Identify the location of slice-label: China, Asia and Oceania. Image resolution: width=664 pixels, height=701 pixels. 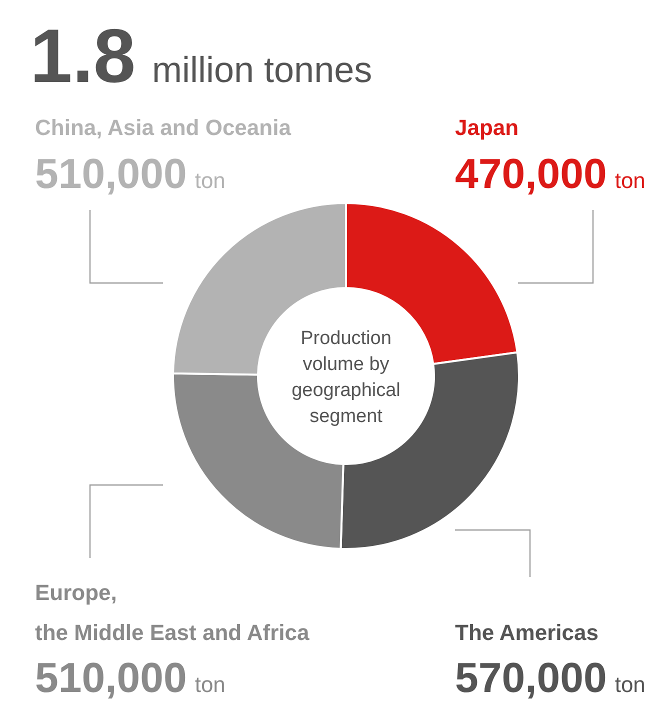
(163, 127).